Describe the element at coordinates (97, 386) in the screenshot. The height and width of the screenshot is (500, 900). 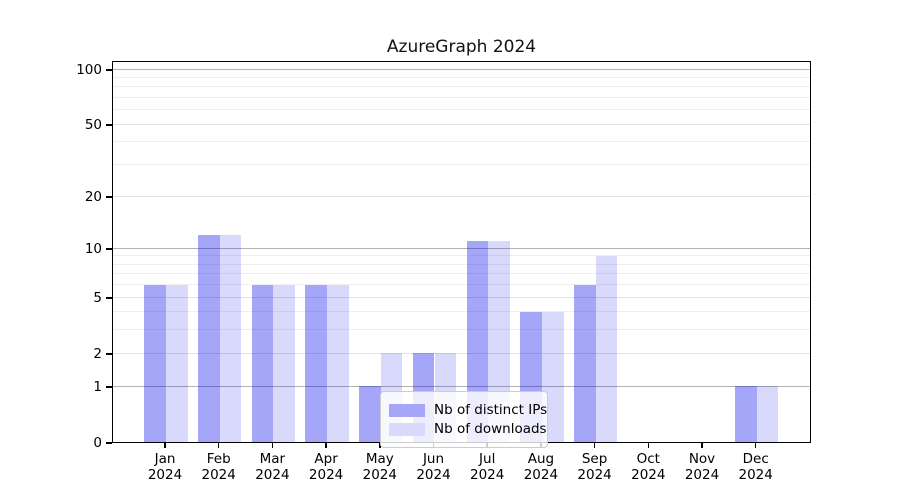
I see `y-axis-tick-label-1: 1` at that location.